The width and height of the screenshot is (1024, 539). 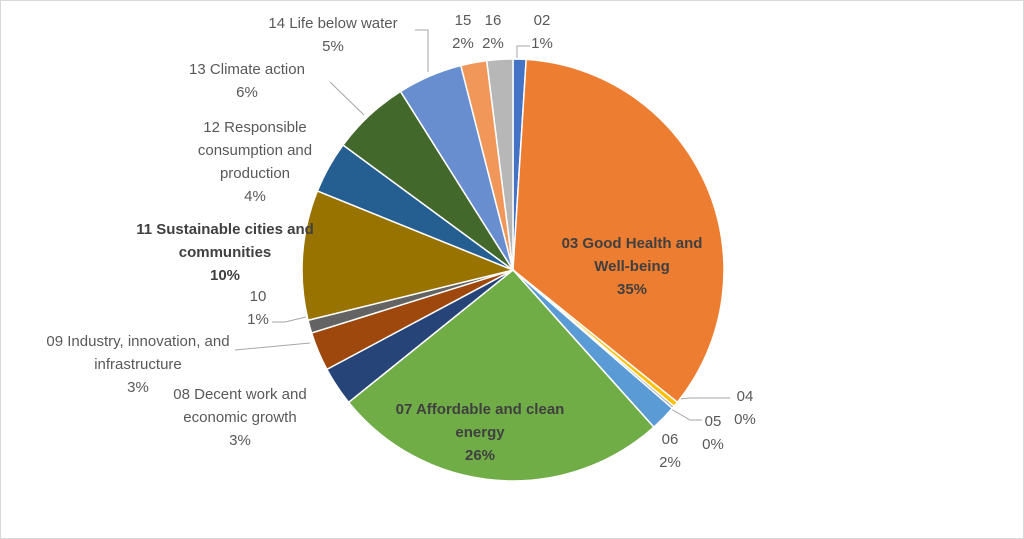 What do you see at coordinates (713, 433) in the screenshot?
I see `data-label: 05 0%` at bounding box center [713, 433].